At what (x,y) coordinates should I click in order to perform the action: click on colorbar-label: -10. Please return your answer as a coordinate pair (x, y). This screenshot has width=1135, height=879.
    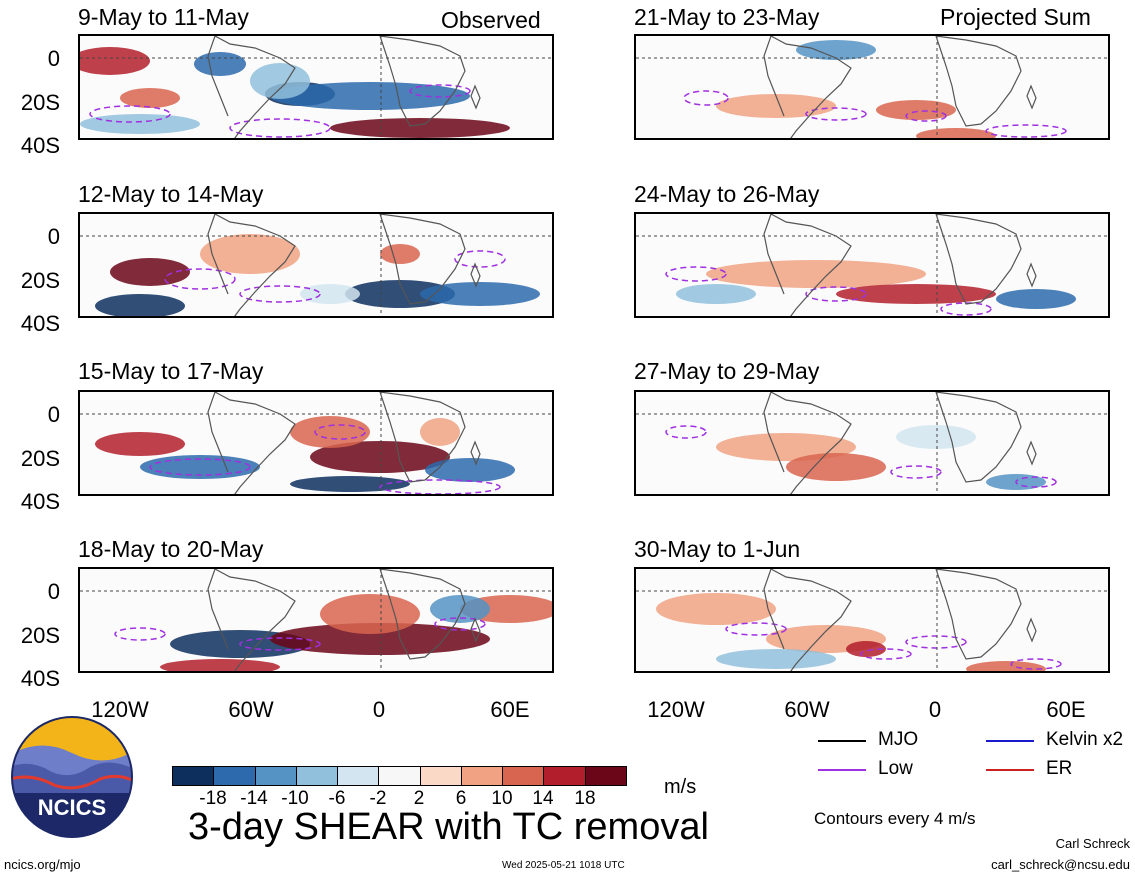
    Looking at the image, I should click on (295, 798).